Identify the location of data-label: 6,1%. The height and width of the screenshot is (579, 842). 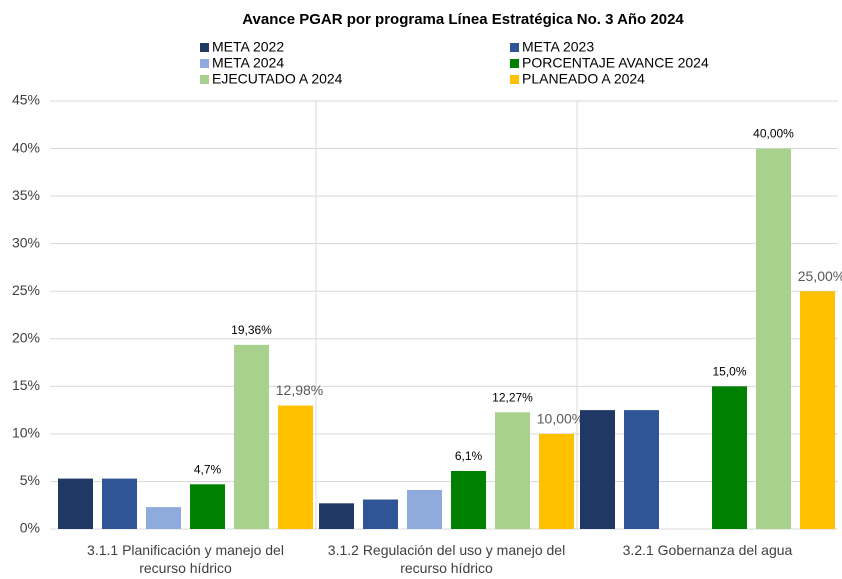
(469, 456).